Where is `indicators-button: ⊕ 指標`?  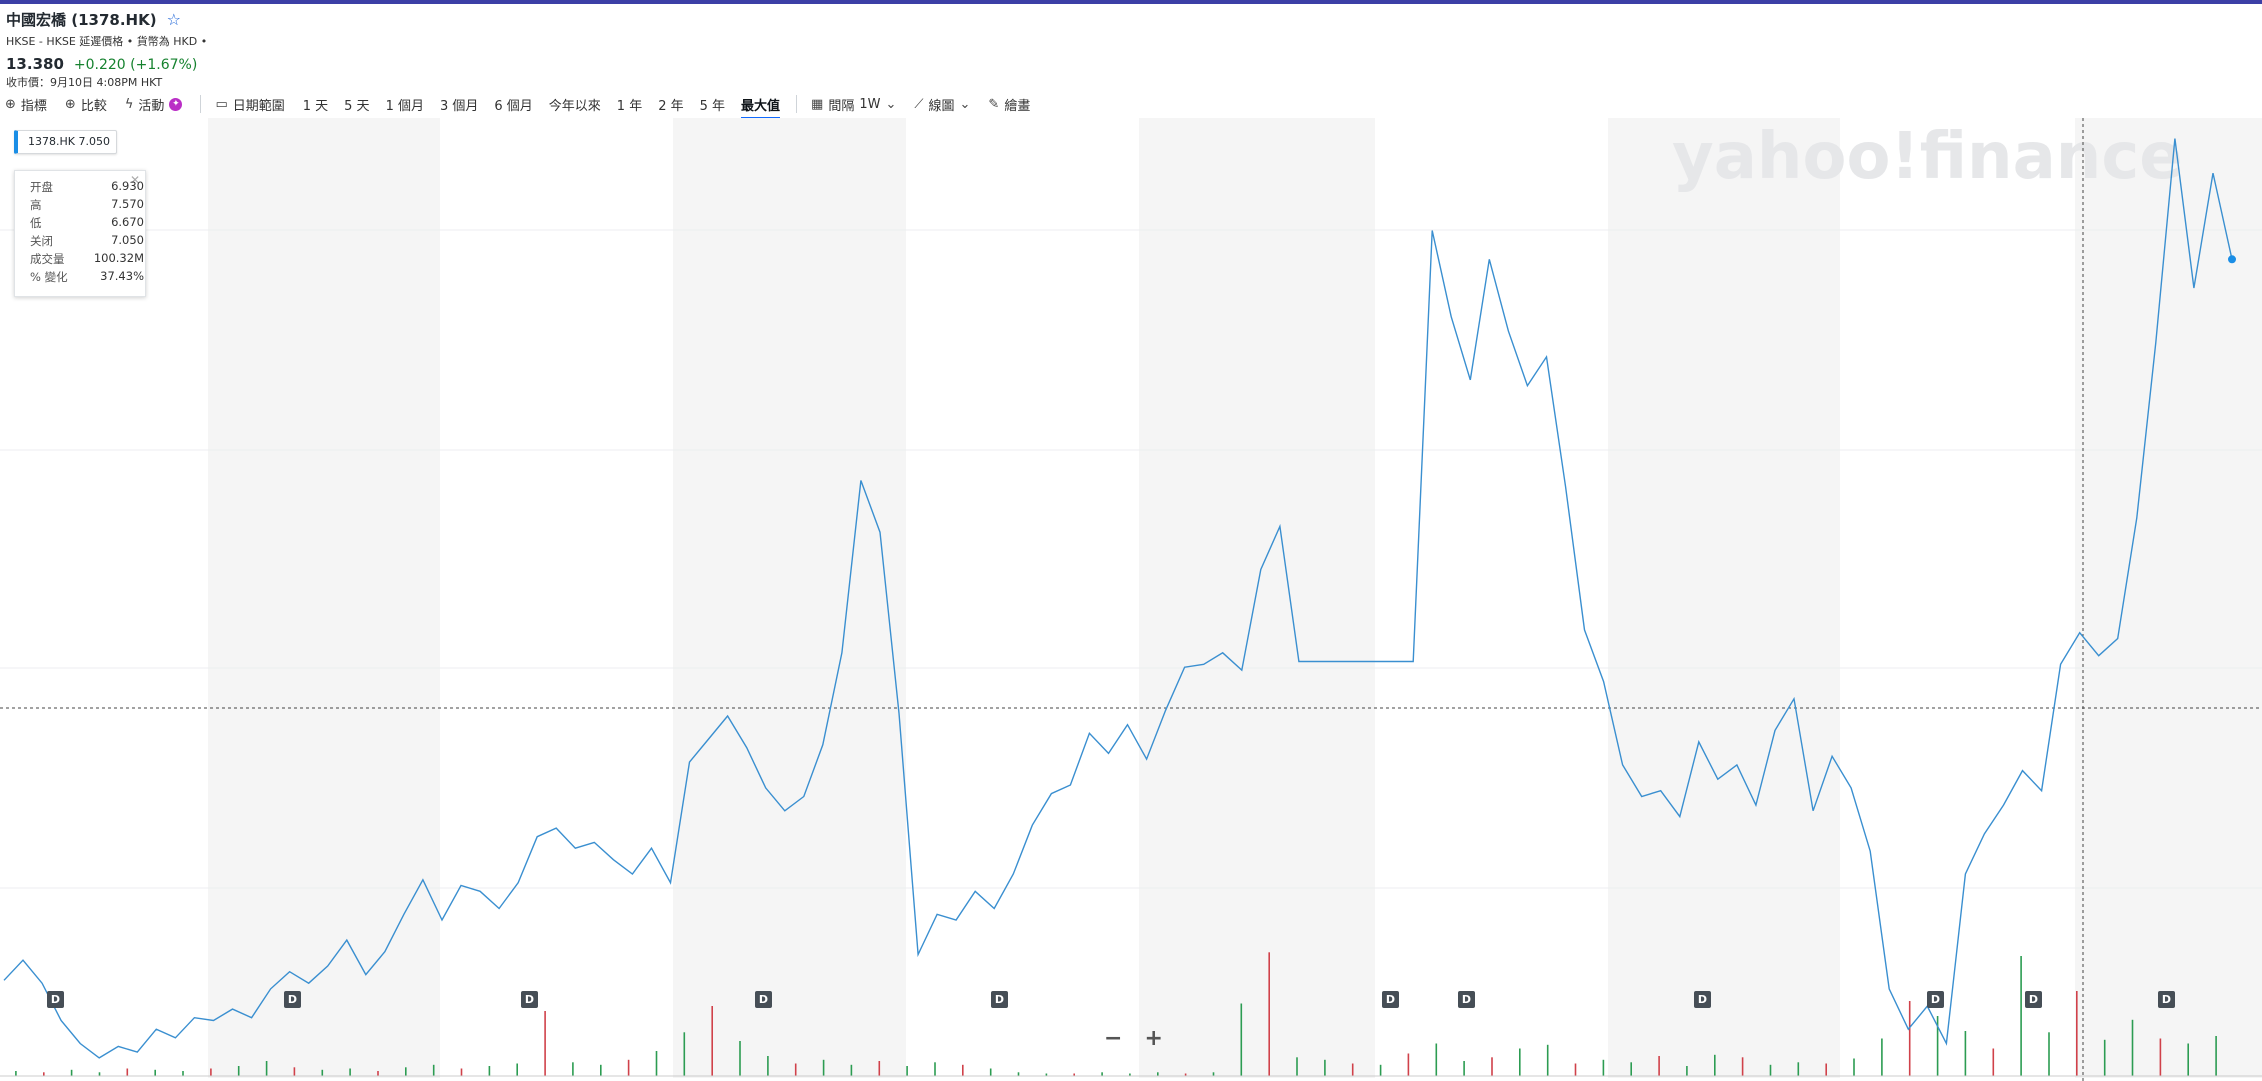
indicators-button: ⊕ 指標 is located at coordinates (26, 104).